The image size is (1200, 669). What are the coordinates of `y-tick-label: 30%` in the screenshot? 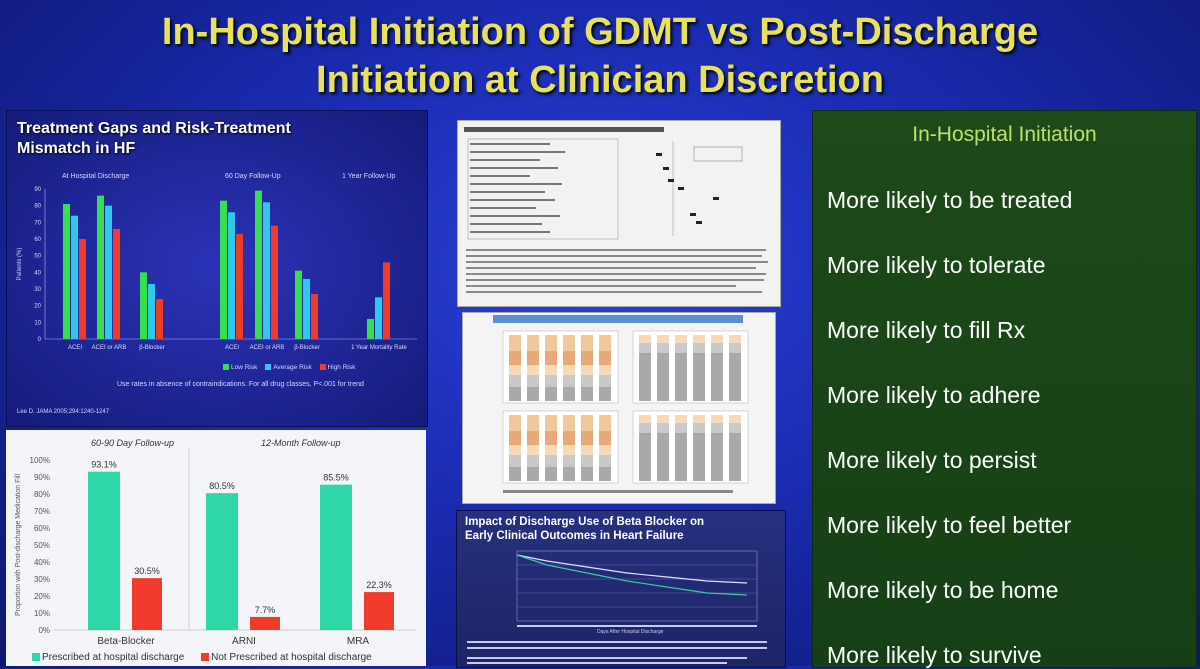 It's located at (42, 579).